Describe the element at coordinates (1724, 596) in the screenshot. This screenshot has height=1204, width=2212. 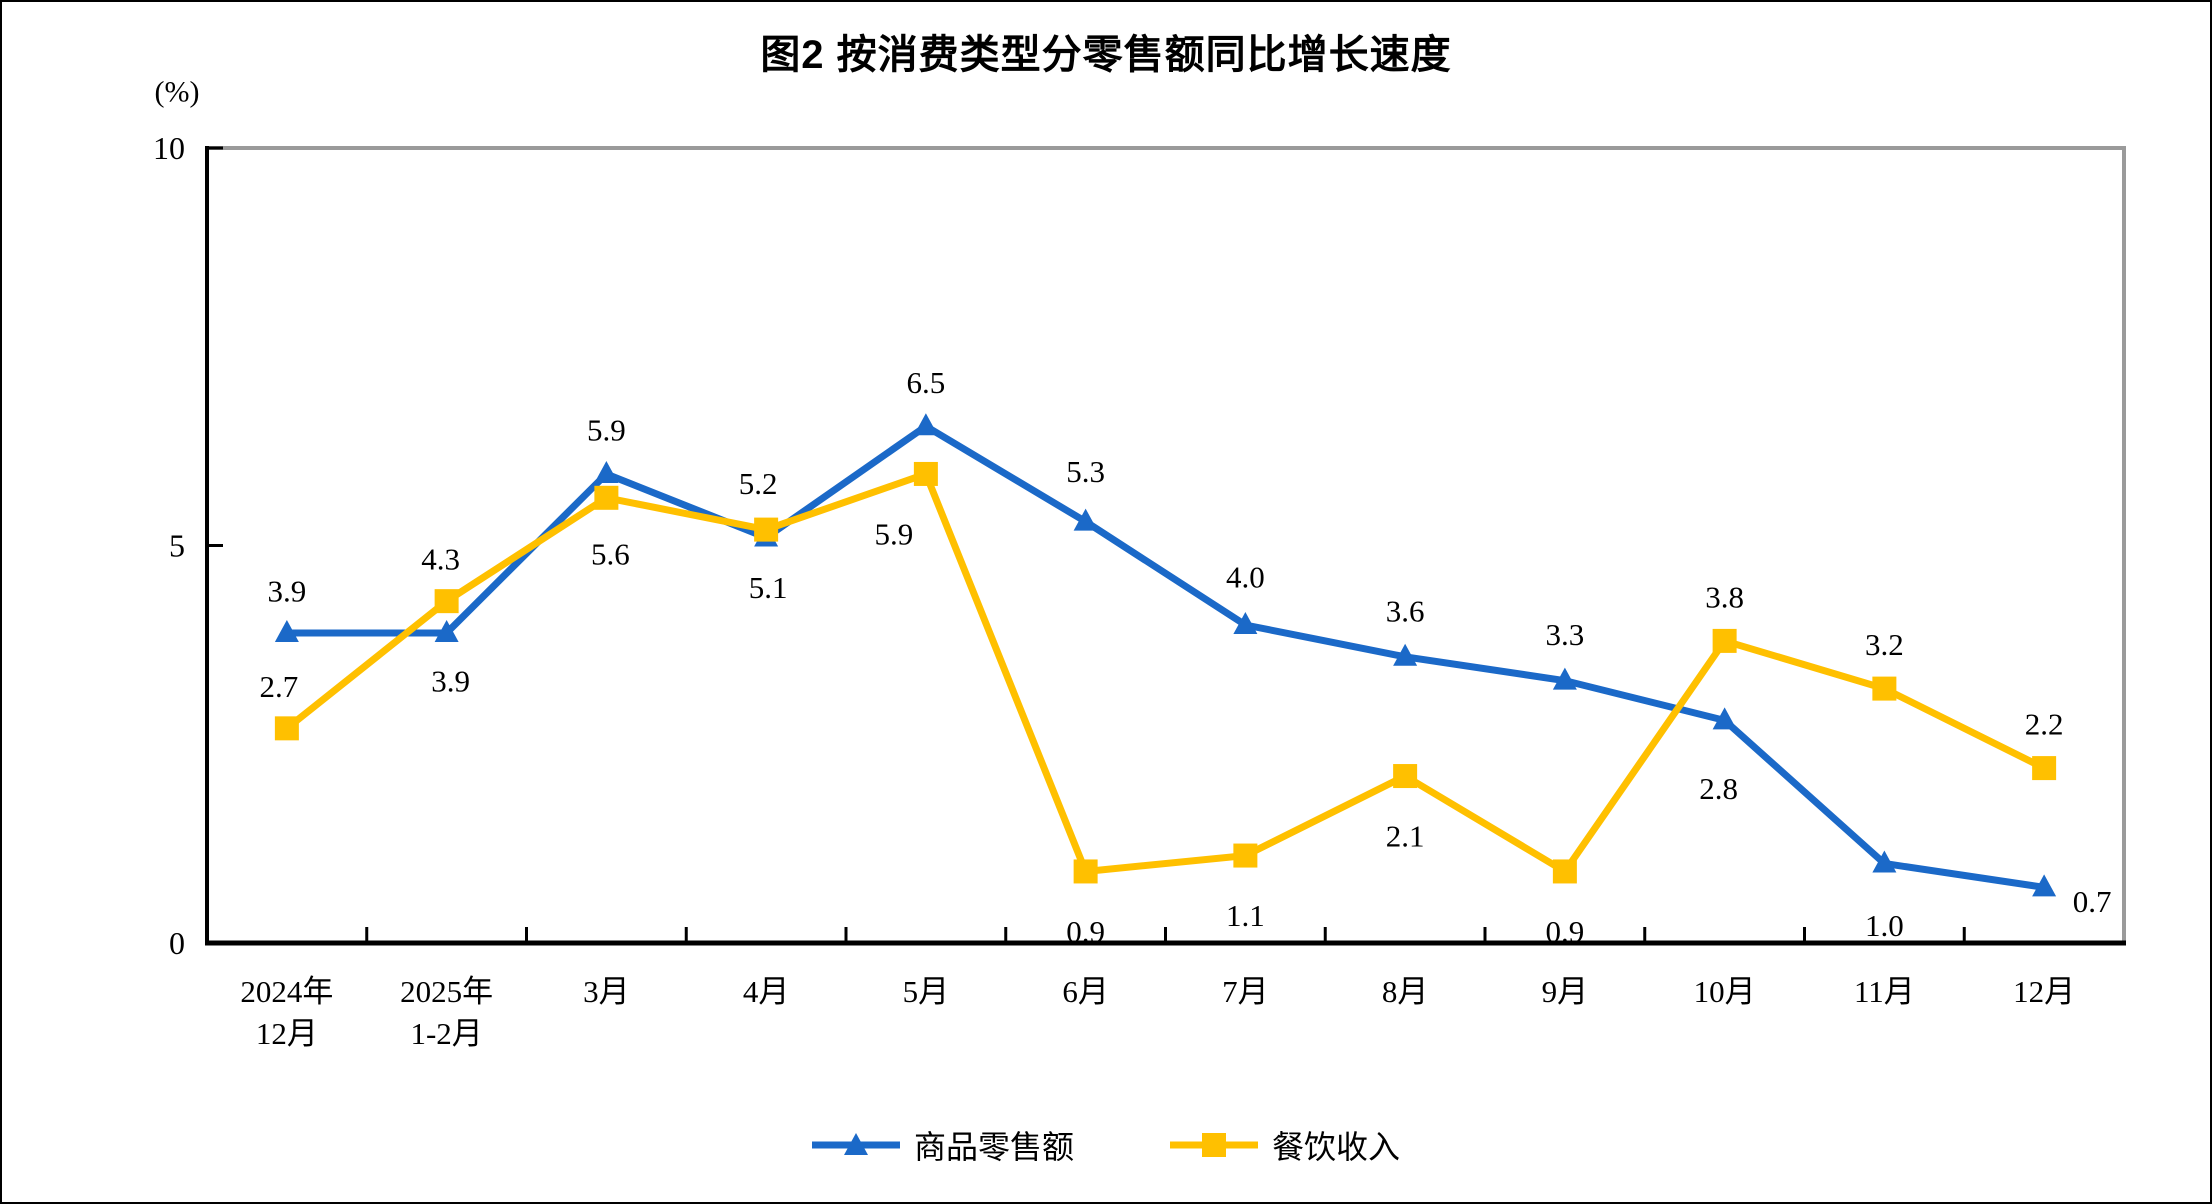
I see `data-label: 3.8` at that location.